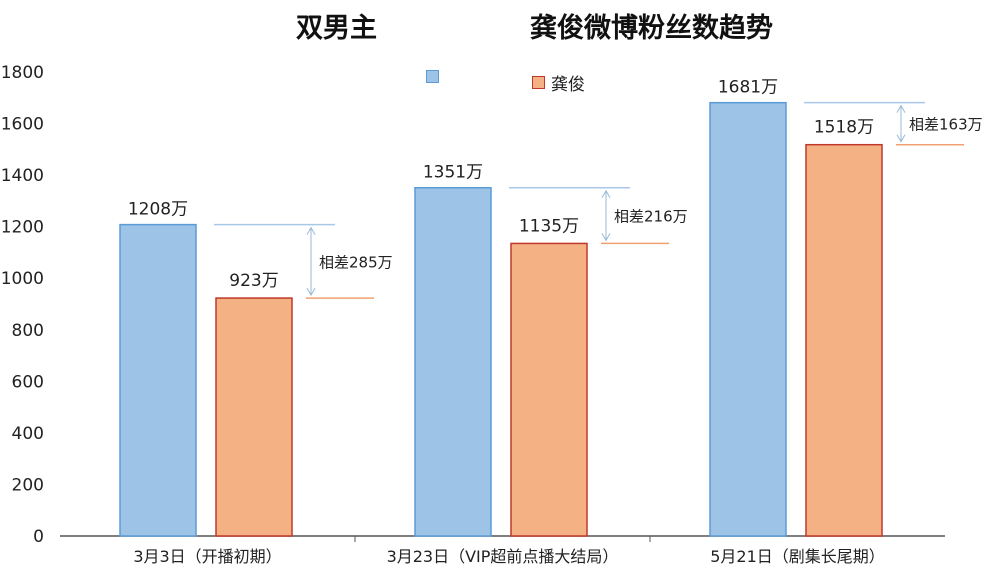 The height and width of the screenshot is (587, 1000). What do you see at coordinates (503, 556) in the screenshot?
I see `x-tick-label: 3月23日（VIP超前点播大结局）` at bounding box center [503, 556].